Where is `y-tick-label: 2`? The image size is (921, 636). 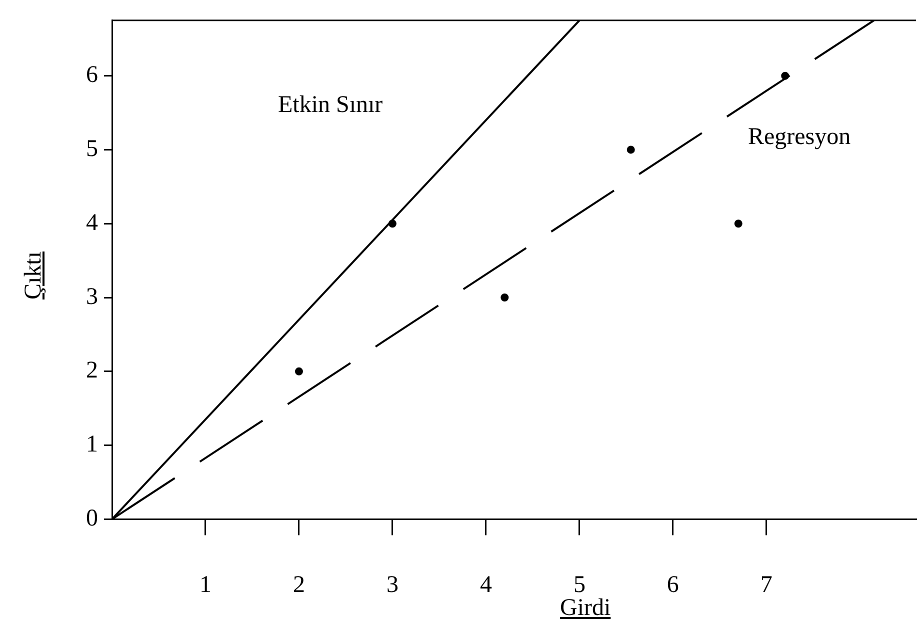 y-tick-label: 2 is located at coordinates (92, 371).